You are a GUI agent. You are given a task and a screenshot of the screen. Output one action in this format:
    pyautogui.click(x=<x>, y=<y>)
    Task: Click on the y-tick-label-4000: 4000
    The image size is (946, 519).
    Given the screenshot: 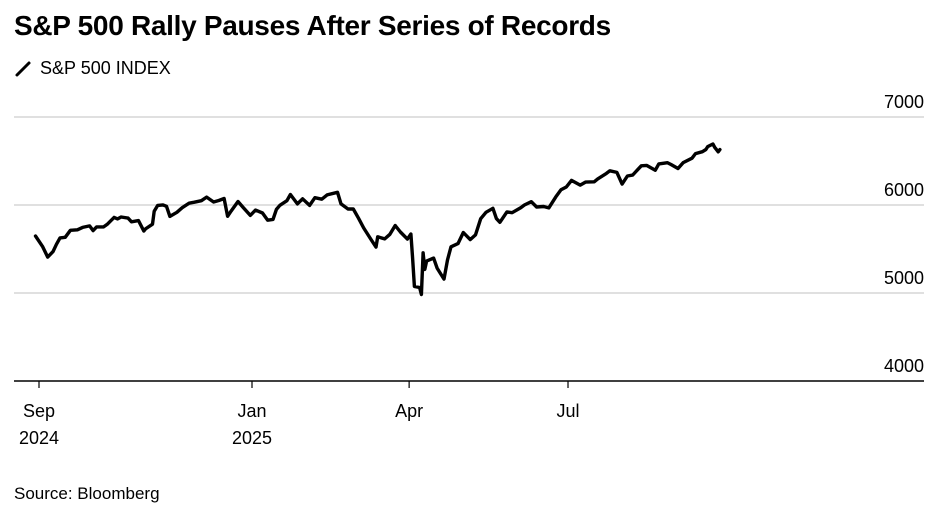 What is the action you would take?
    pyautogui.click(x=904, y=366)
    